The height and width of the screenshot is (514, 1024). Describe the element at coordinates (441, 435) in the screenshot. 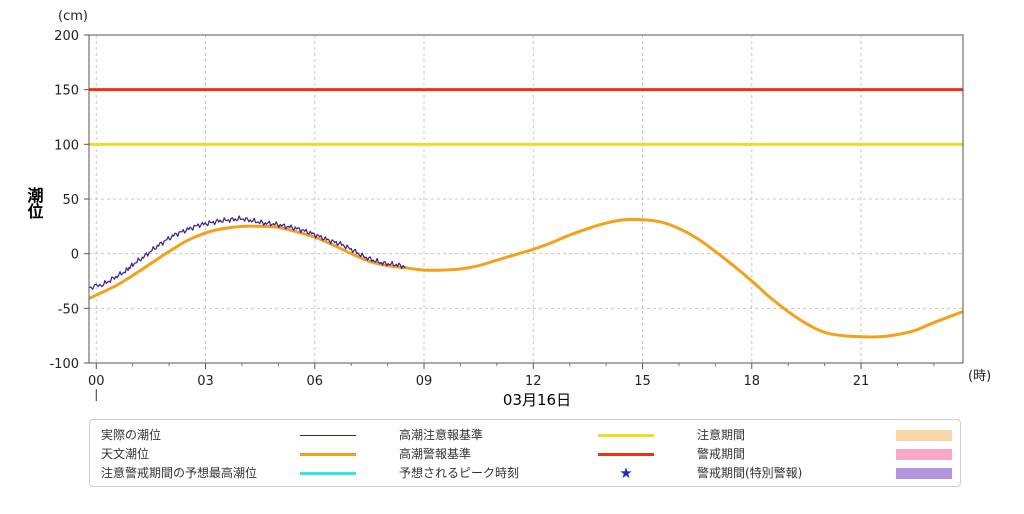

I see `legend-label-advisory-standard: 高潮注意報基準` at that location.